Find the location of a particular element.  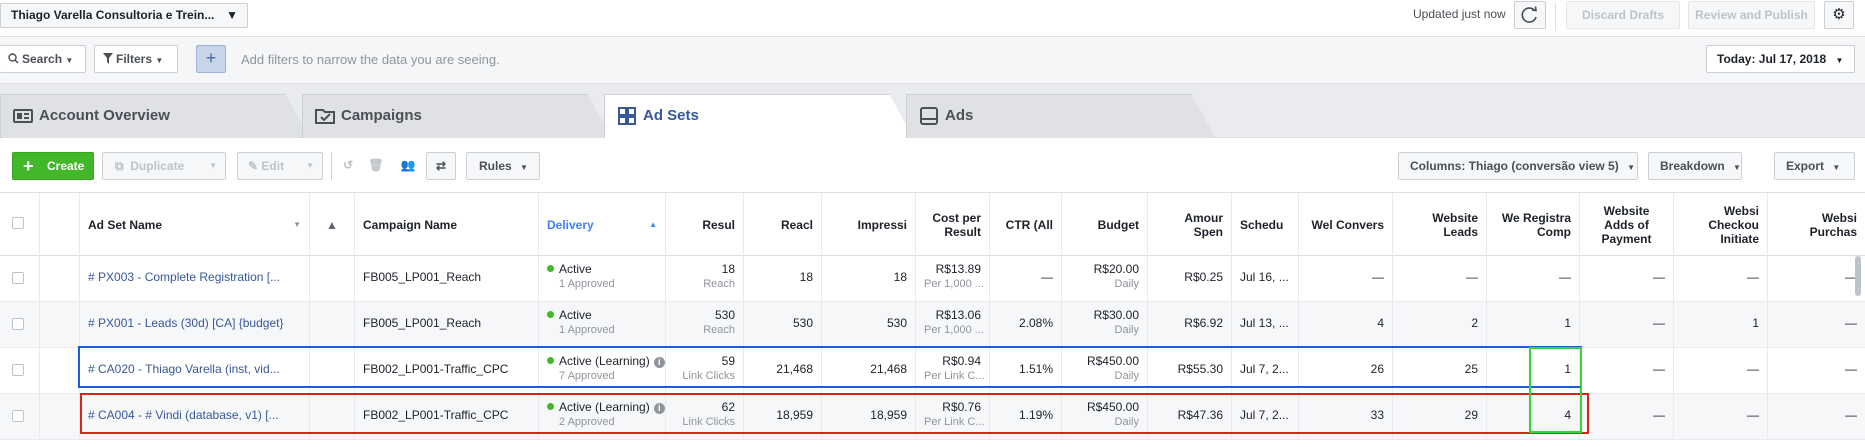

purchase-value: — is located at coordinates (1851, 323).